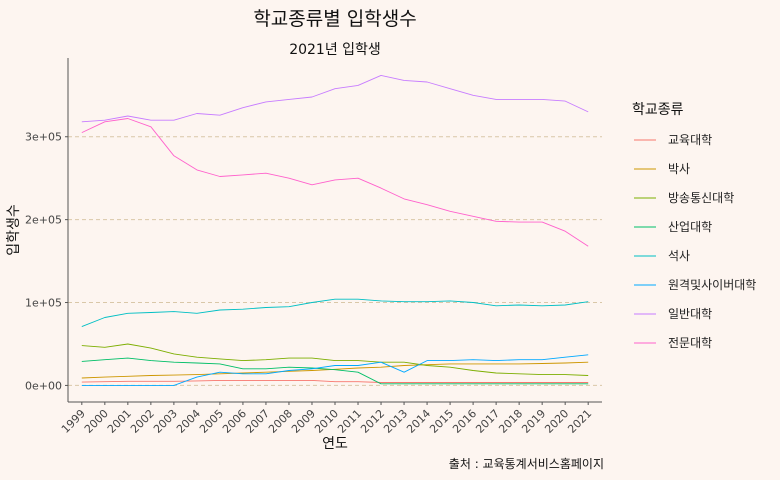  Describe the element at coordinates (14, 230) in the screenshot. I see `y-axis-label: 입학생수` at that location.